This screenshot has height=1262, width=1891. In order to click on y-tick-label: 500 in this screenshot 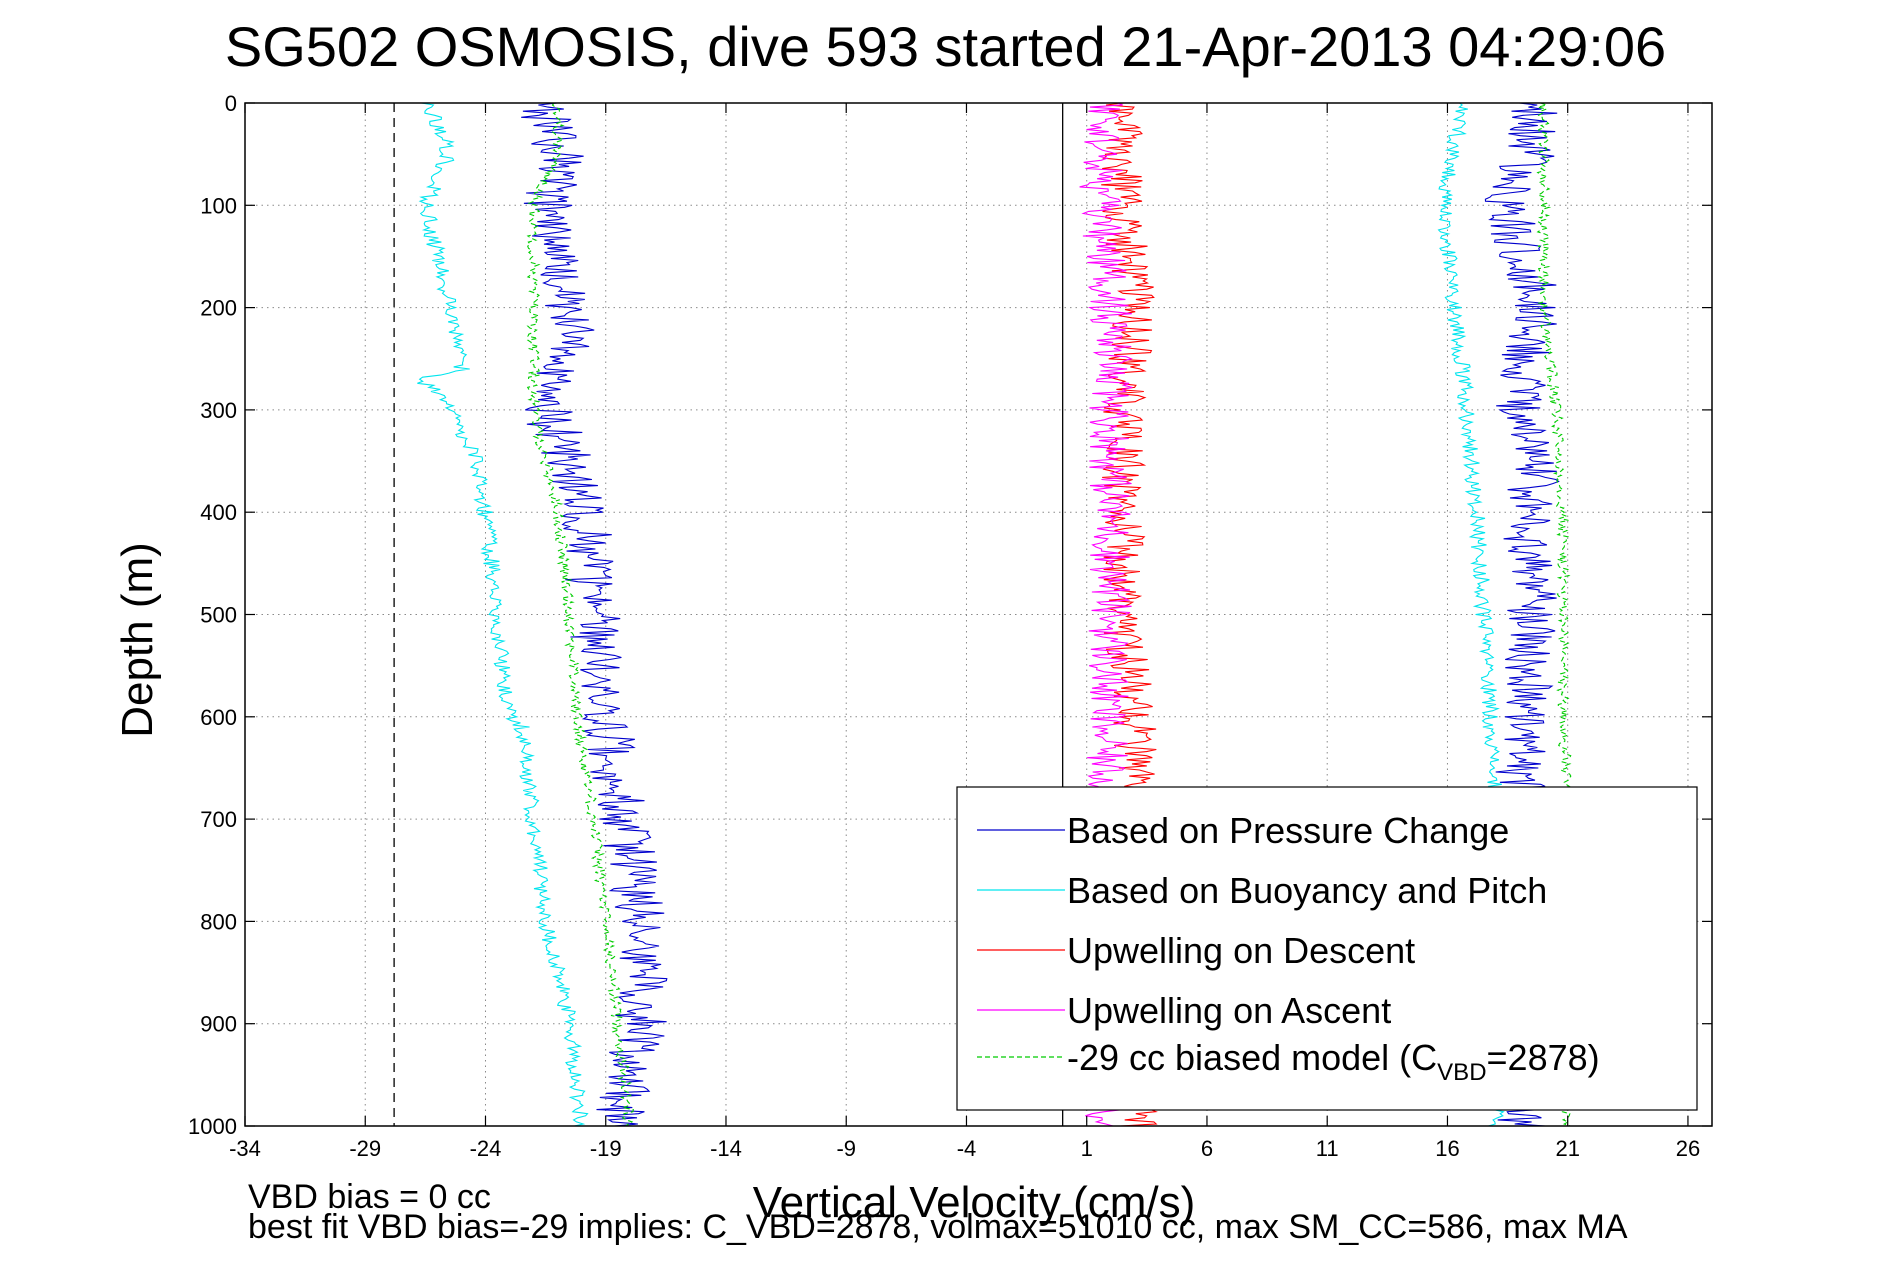, I will do `click(218, 615)`.